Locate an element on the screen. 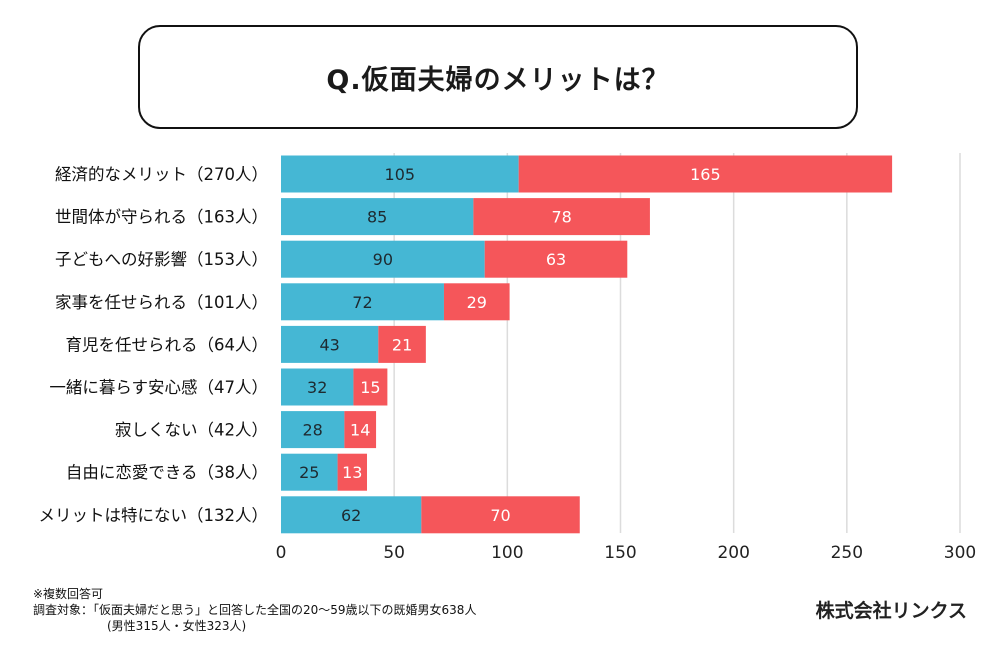 The height and width of the screenshot is (650, 1000). bar-value-label: 25 is located at coordinates (309, 472).